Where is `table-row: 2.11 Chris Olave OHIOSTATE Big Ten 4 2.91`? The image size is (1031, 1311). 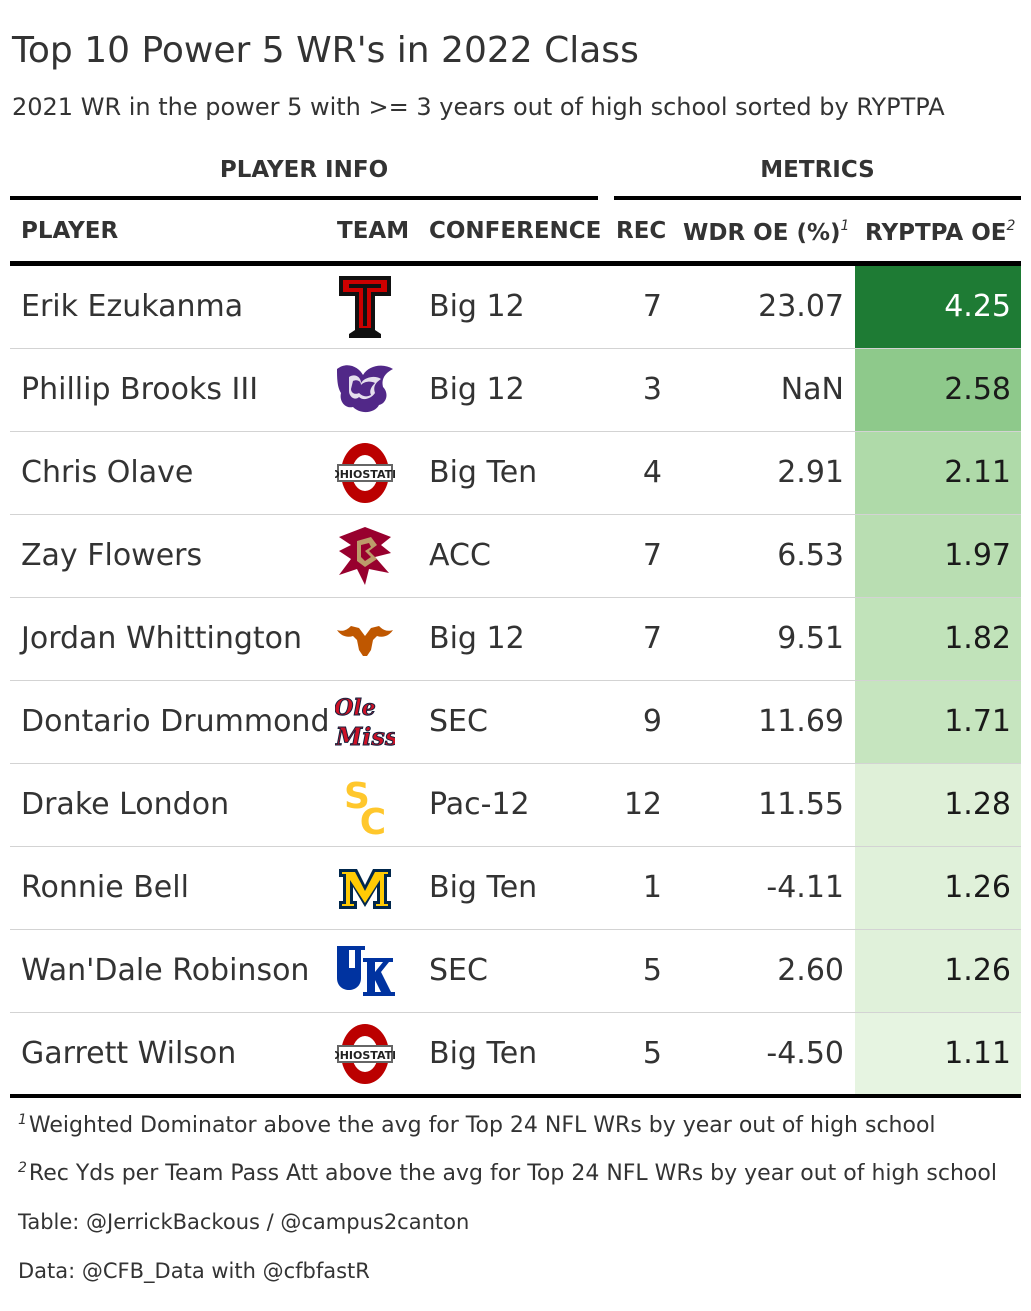
table-row: 2.11 Chris Olave OHIOSTATE Big Ten 4 2.91 is located at coordinates (515, 473).